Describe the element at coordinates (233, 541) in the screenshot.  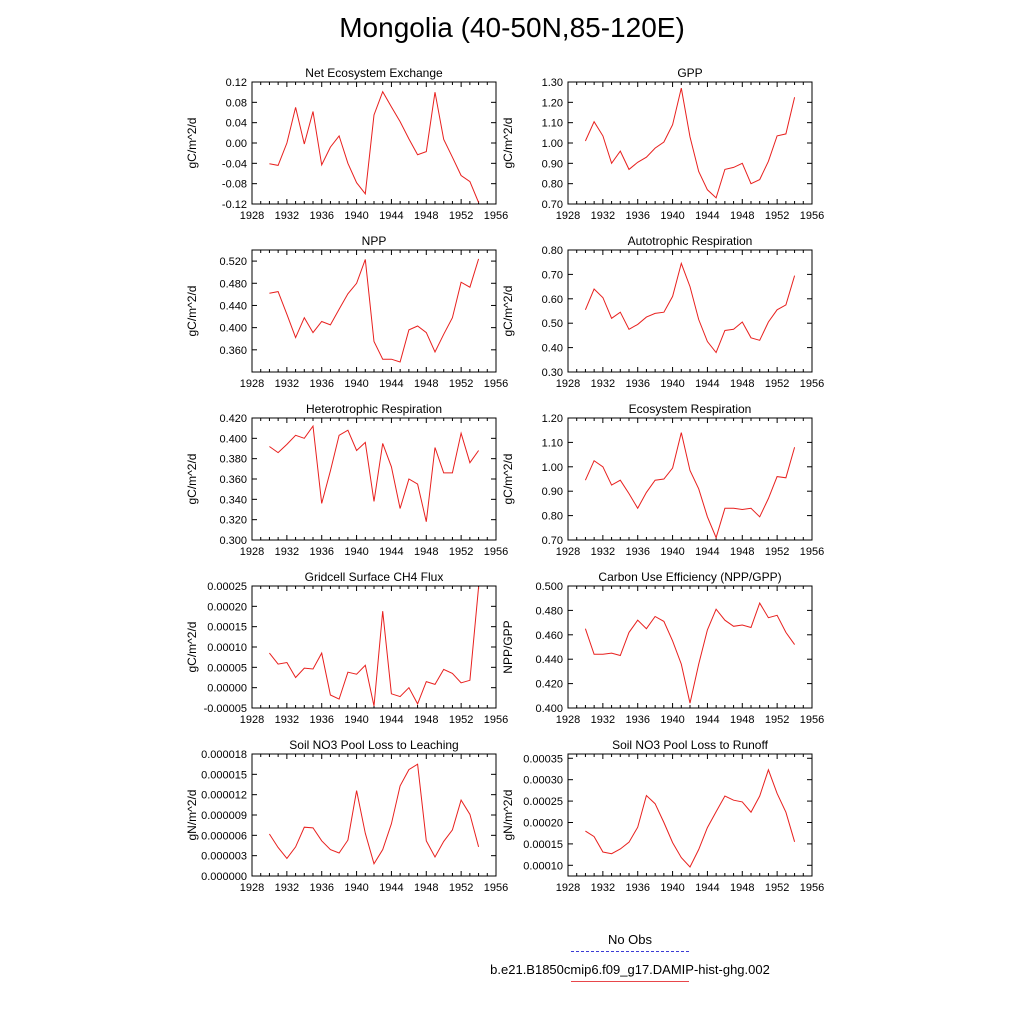
I see `y-tick-label: 0.300` at that location.